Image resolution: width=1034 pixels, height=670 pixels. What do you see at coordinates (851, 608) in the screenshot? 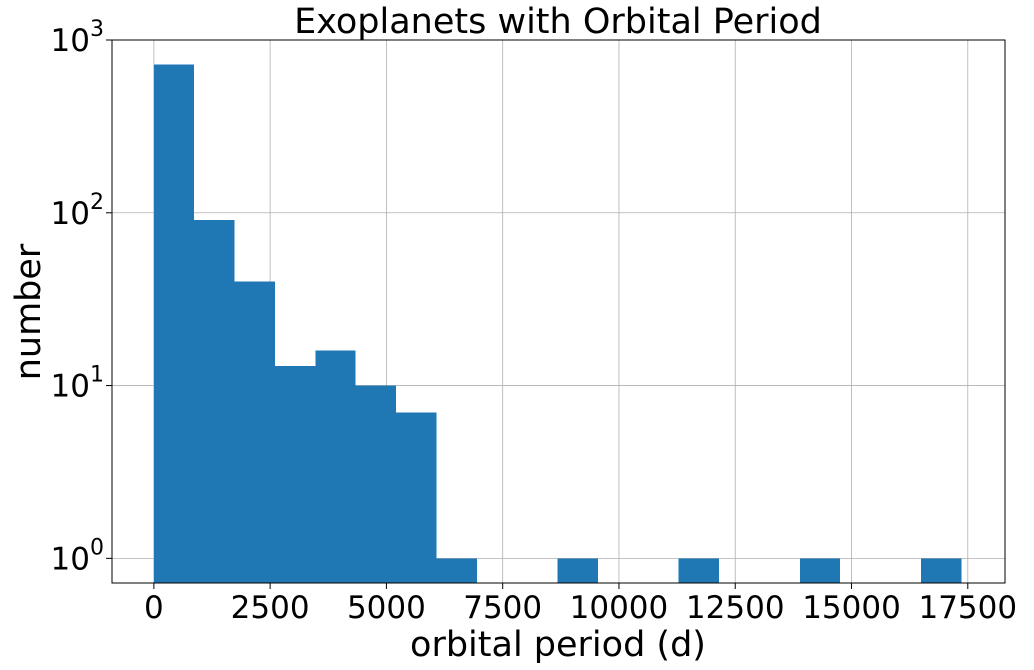
I see `x-tick-label: 15000` at bounding box center [851, 608].